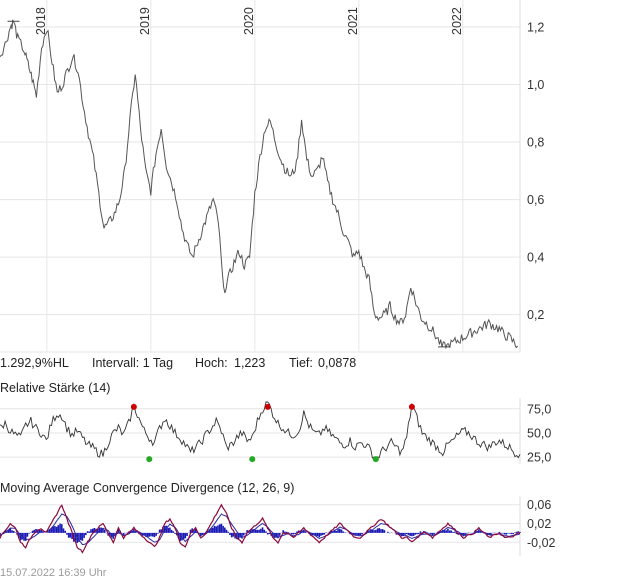 The height and width of the screenshot is (582, 620). What do you see at coordinates (260, 432) in the screenshot?
I see `rsi-line` at bounding box center [260, 432].